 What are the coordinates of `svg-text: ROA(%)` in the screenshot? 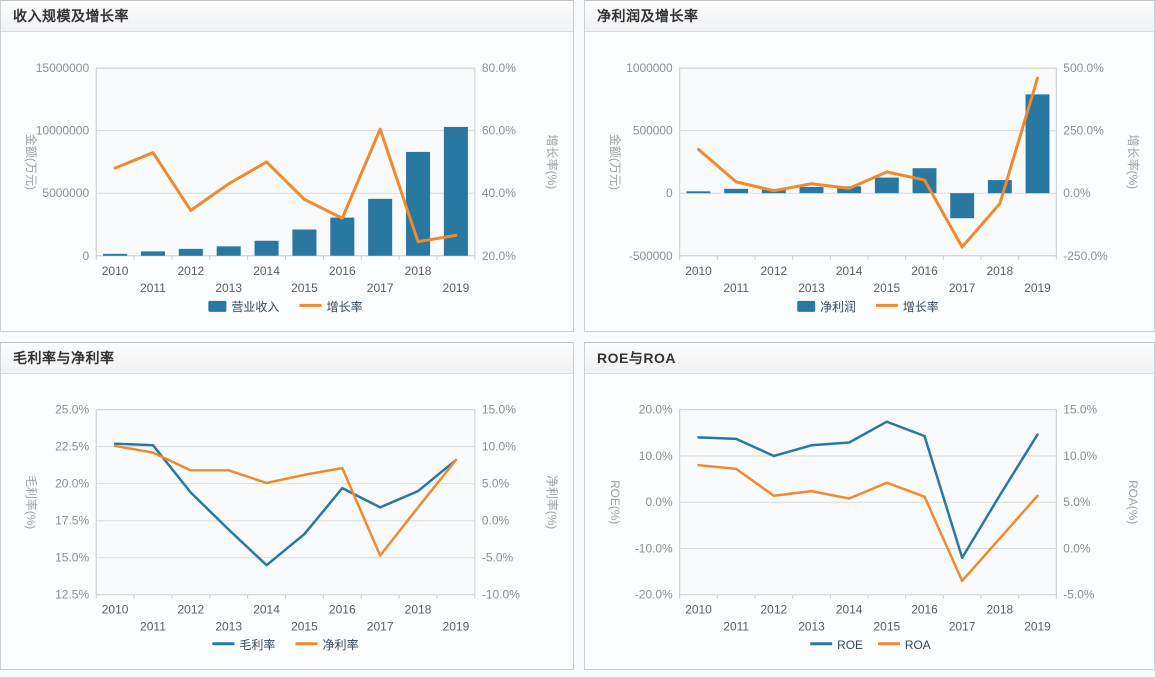 It's located at (1133, 502).